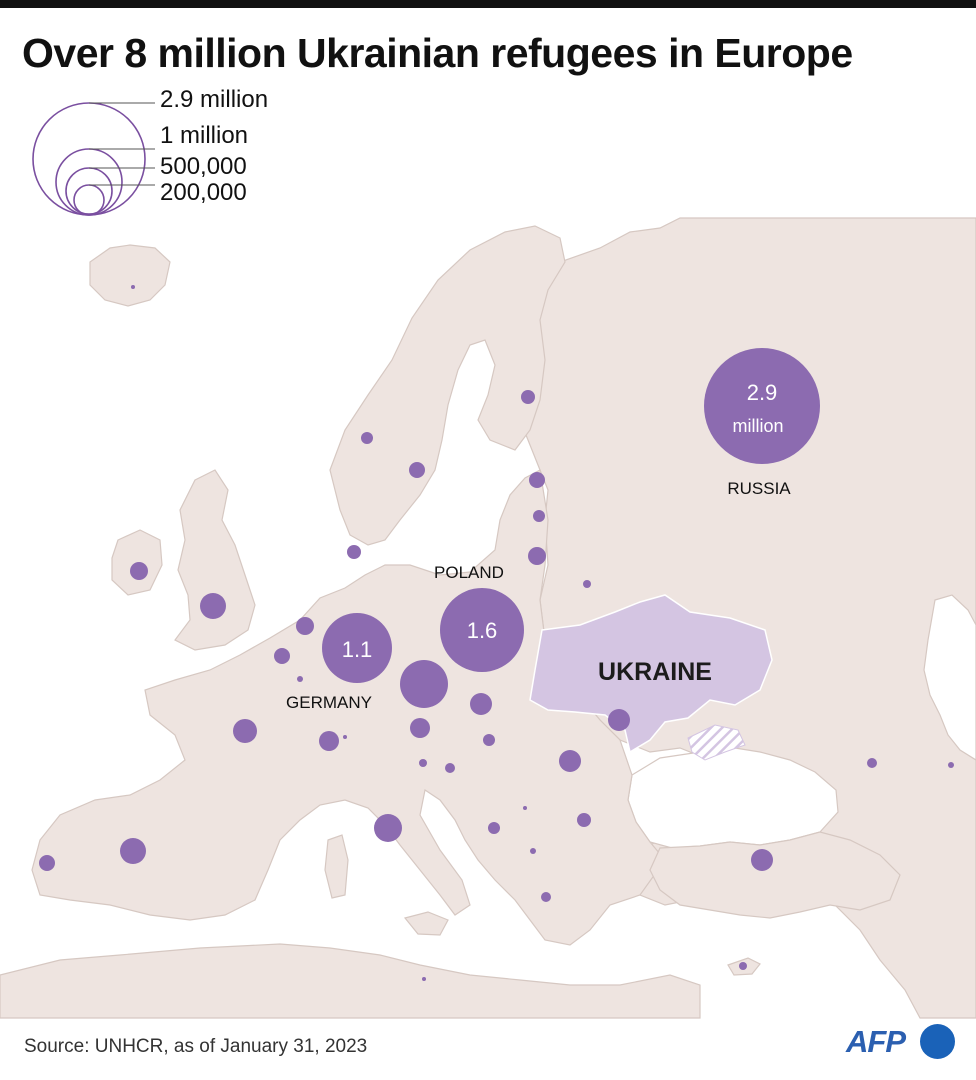 The width and height of the screenshot is (976, 1080). Describe the element at coordinates (494, 828) in the screenshot. I see `bubble-serbia` at that location.